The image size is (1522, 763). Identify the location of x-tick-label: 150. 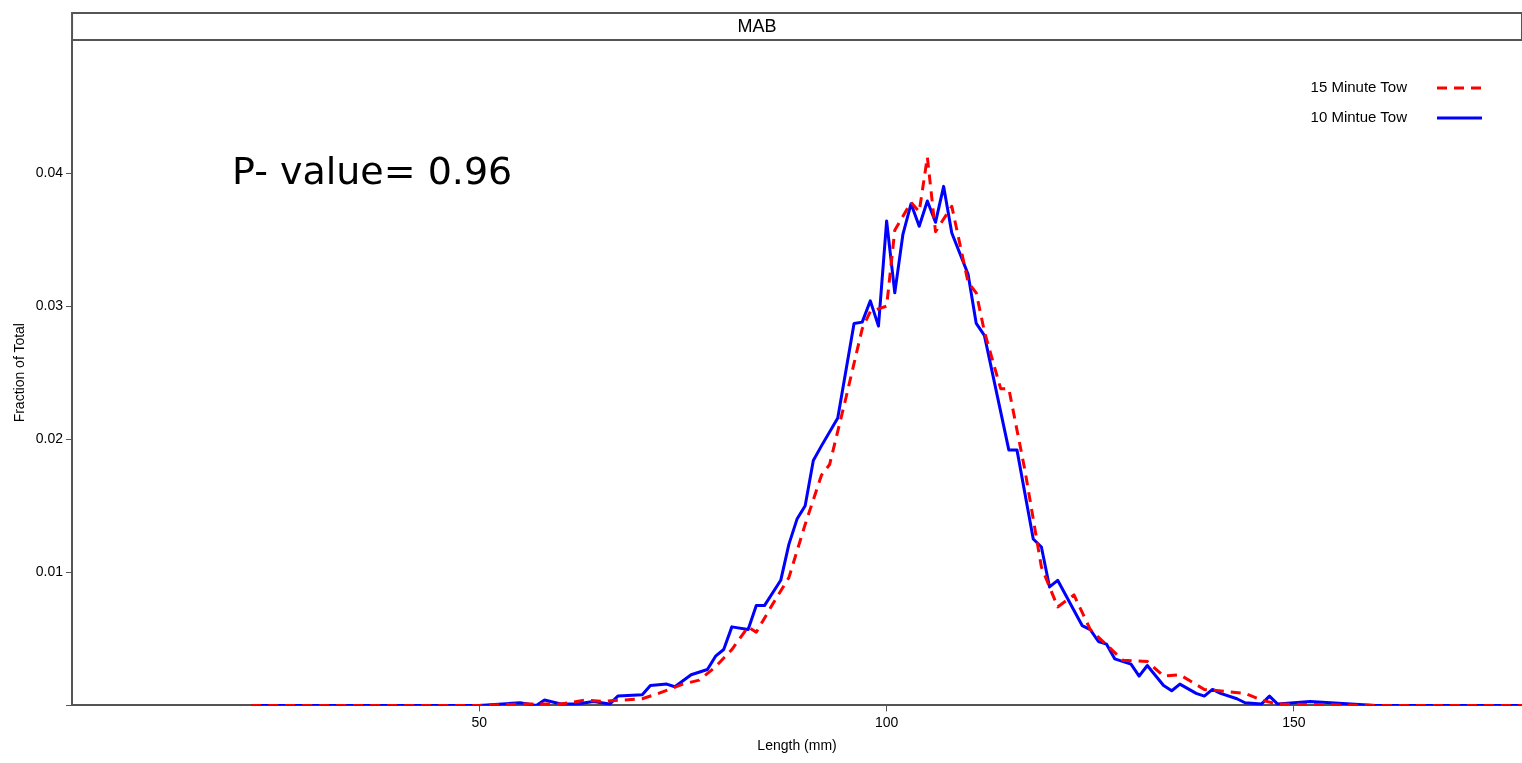
(1294, 721).